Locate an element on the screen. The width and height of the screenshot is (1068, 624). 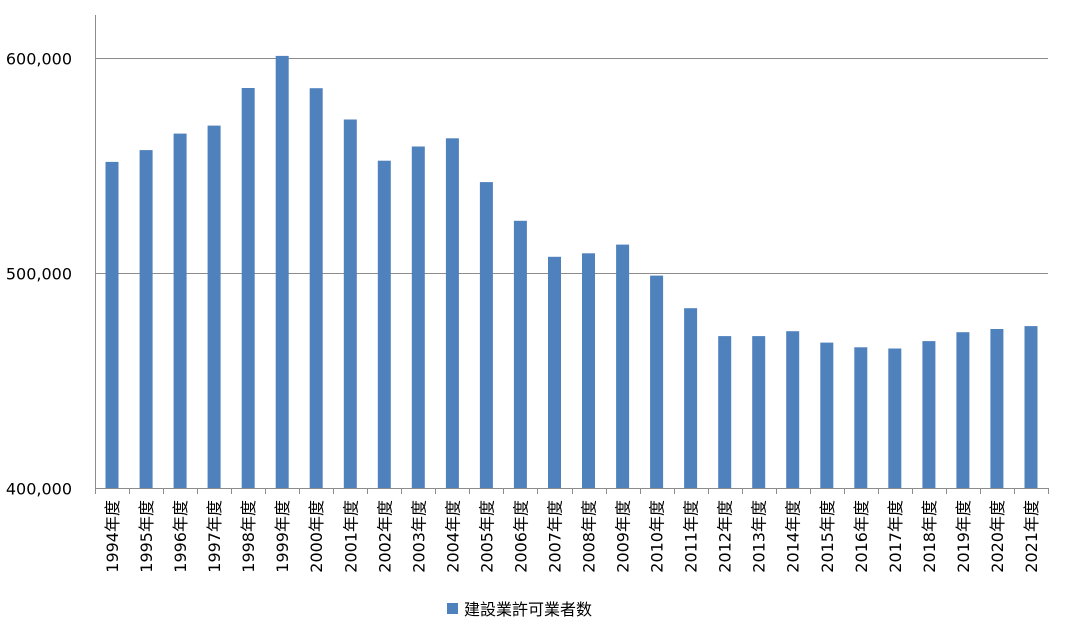
x-tick-label: 2010年度 is located at coordinates (657, 536).